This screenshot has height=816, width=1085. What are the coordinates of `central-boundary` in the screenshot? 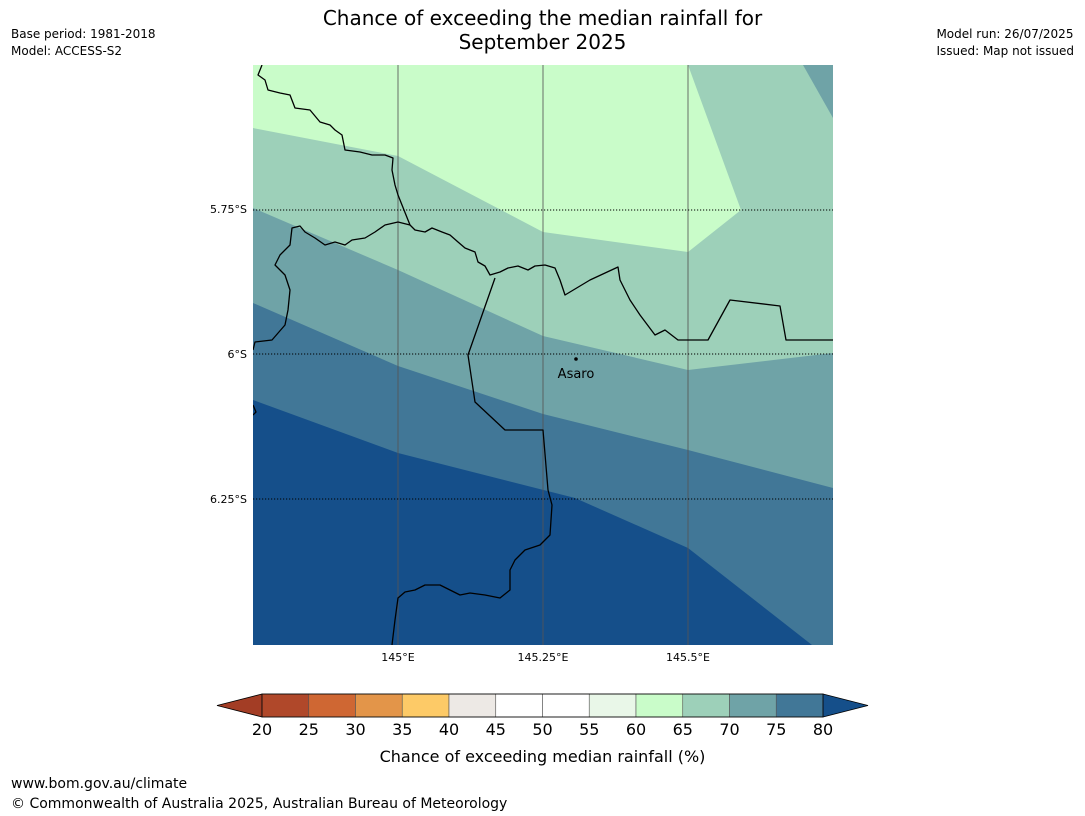 It's located at (472, 461).